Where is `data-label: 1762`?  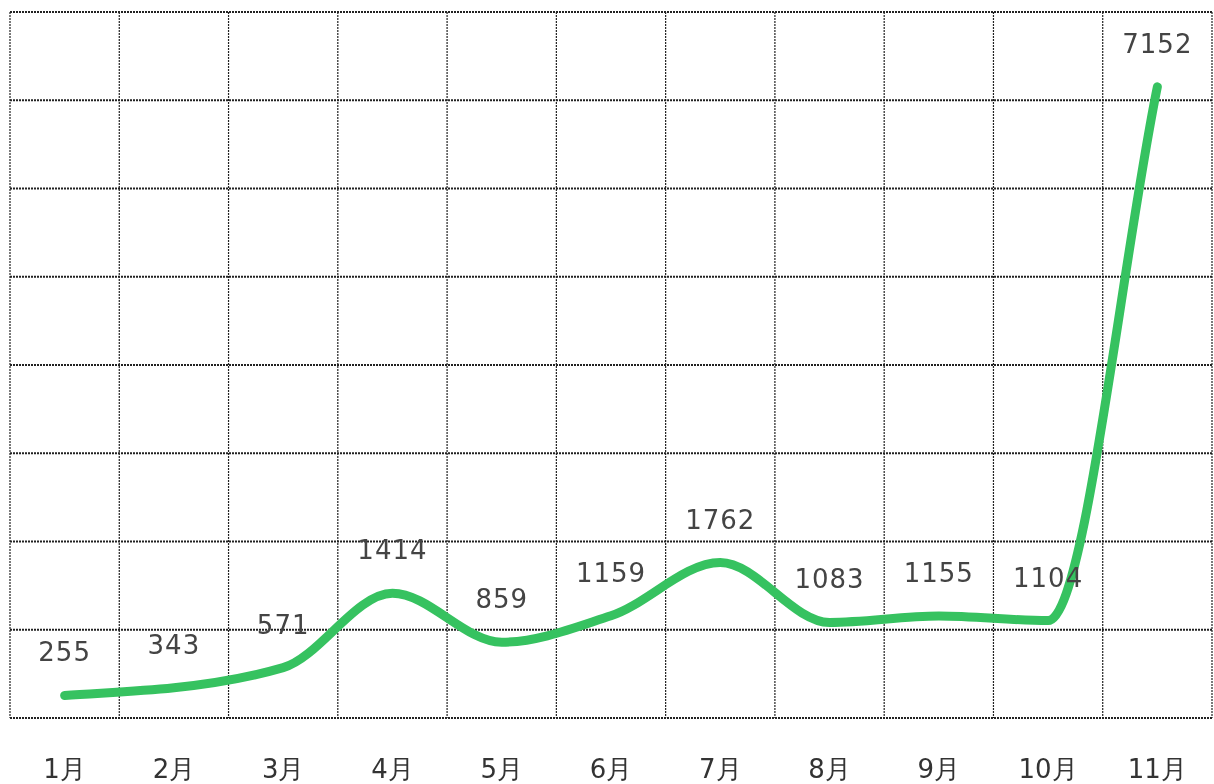
data-label: 1762 is located at coordinates (720, 519).